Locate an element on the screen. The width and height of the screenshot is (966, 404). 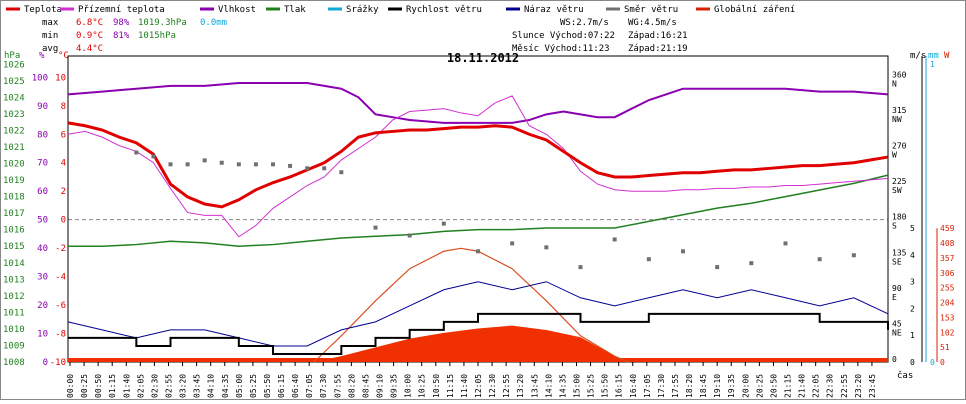
x-tick-label: 02:30 is located at coordinates (154, 386).